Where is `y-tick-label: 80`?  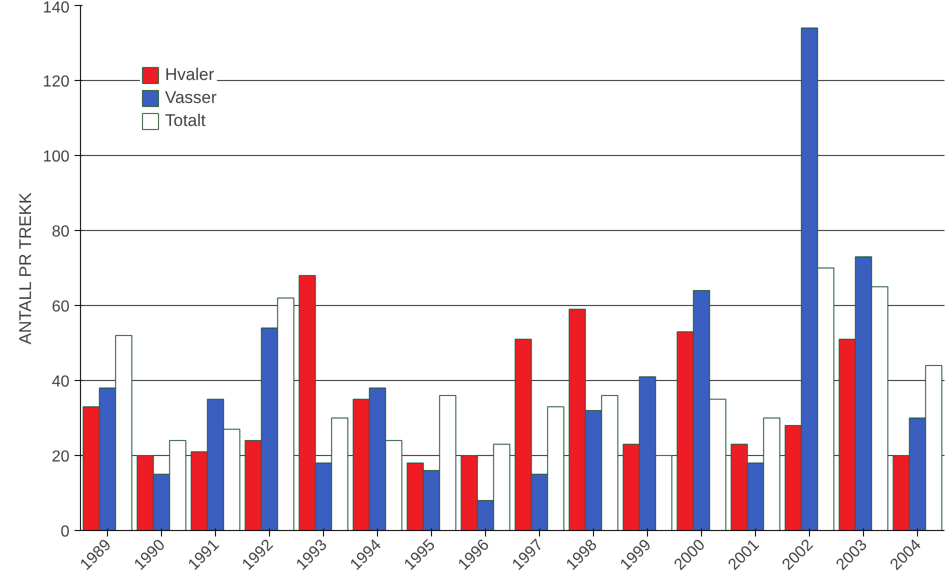
y-tick-label: 80 is located at coordinates (61, 232).